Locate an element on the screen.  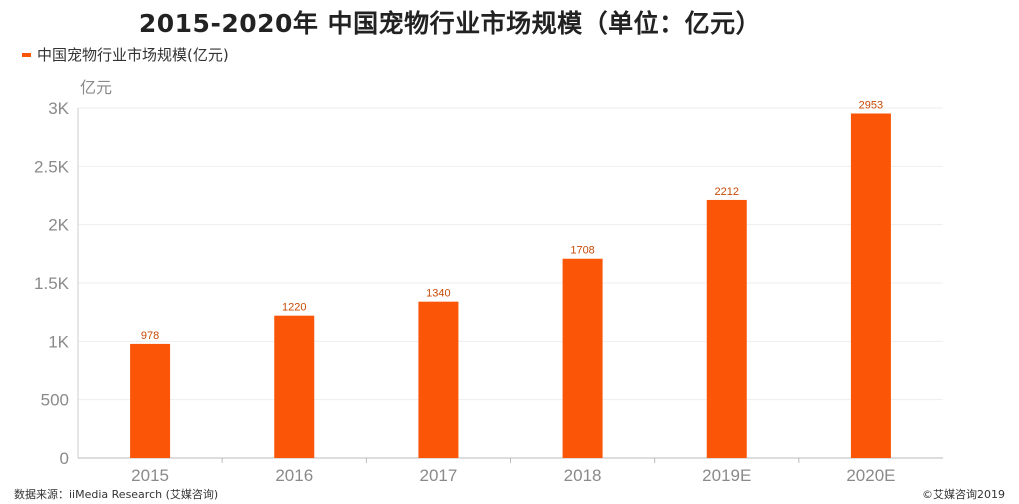
x-tick-label: 2019E is located at coordinates (726, 475).